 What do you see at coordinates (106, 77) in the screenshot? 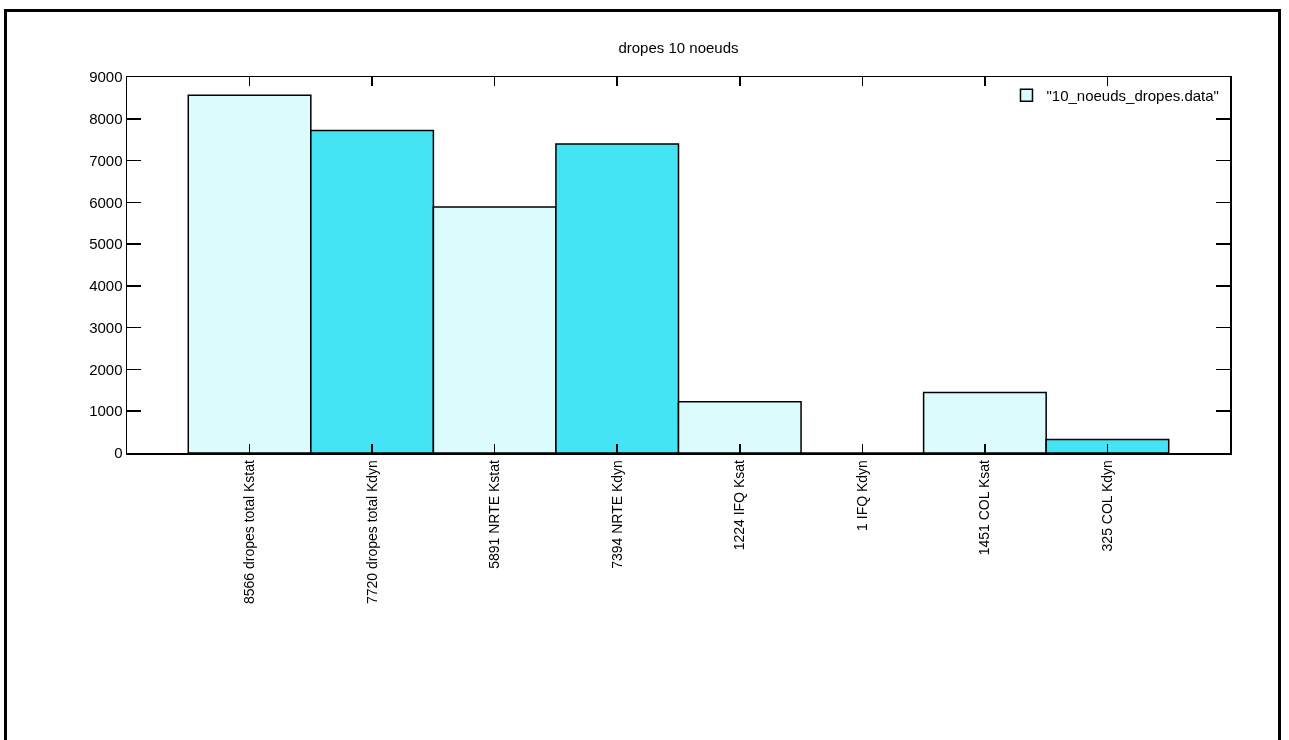
I see `y-tick-label: 9000` at bounding box center [106, 77].